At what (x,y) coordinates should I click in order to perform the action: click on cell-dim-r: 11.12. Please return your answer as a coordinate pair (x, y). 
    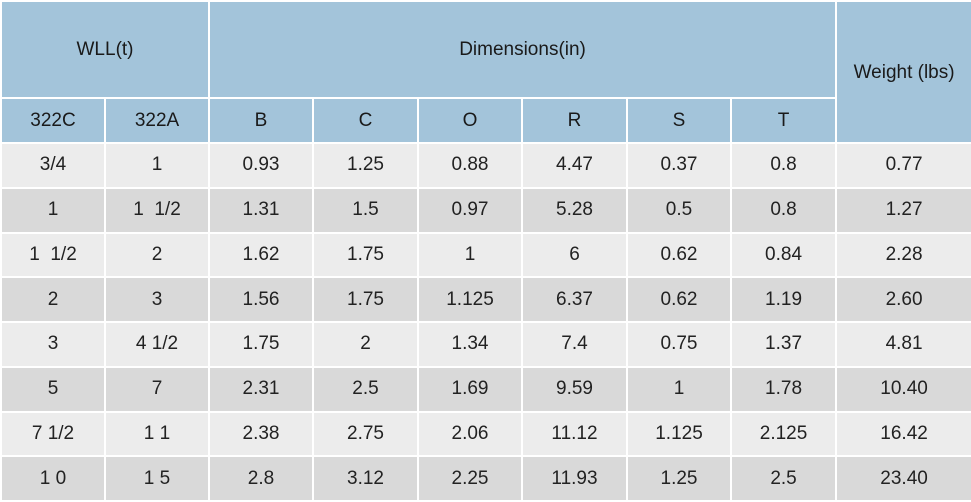
    Looking at the image, I should click on (574, 434).